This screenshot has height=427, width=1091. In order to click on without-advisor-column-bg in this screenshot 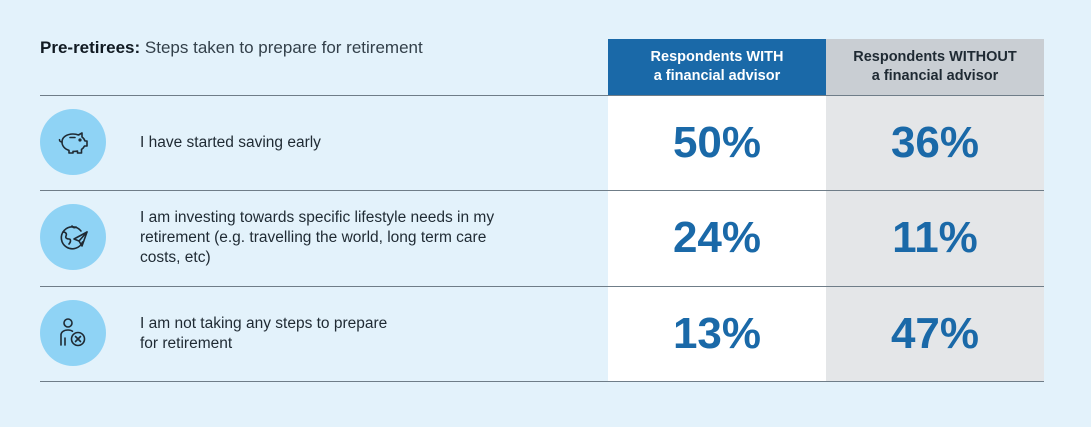, I will do `click(935, 238)`.